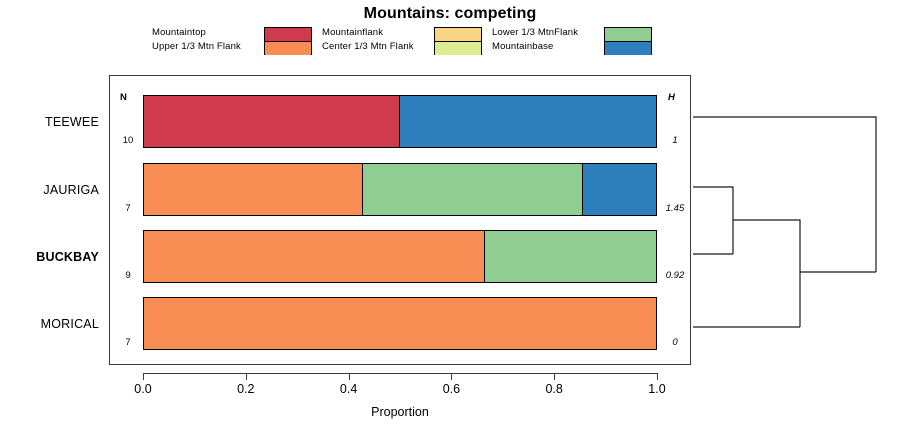  What do you see at coordinates (348, 389) in the screenshot?
I see `x-tick-label: 0.4` at bounding box center [348, 389].